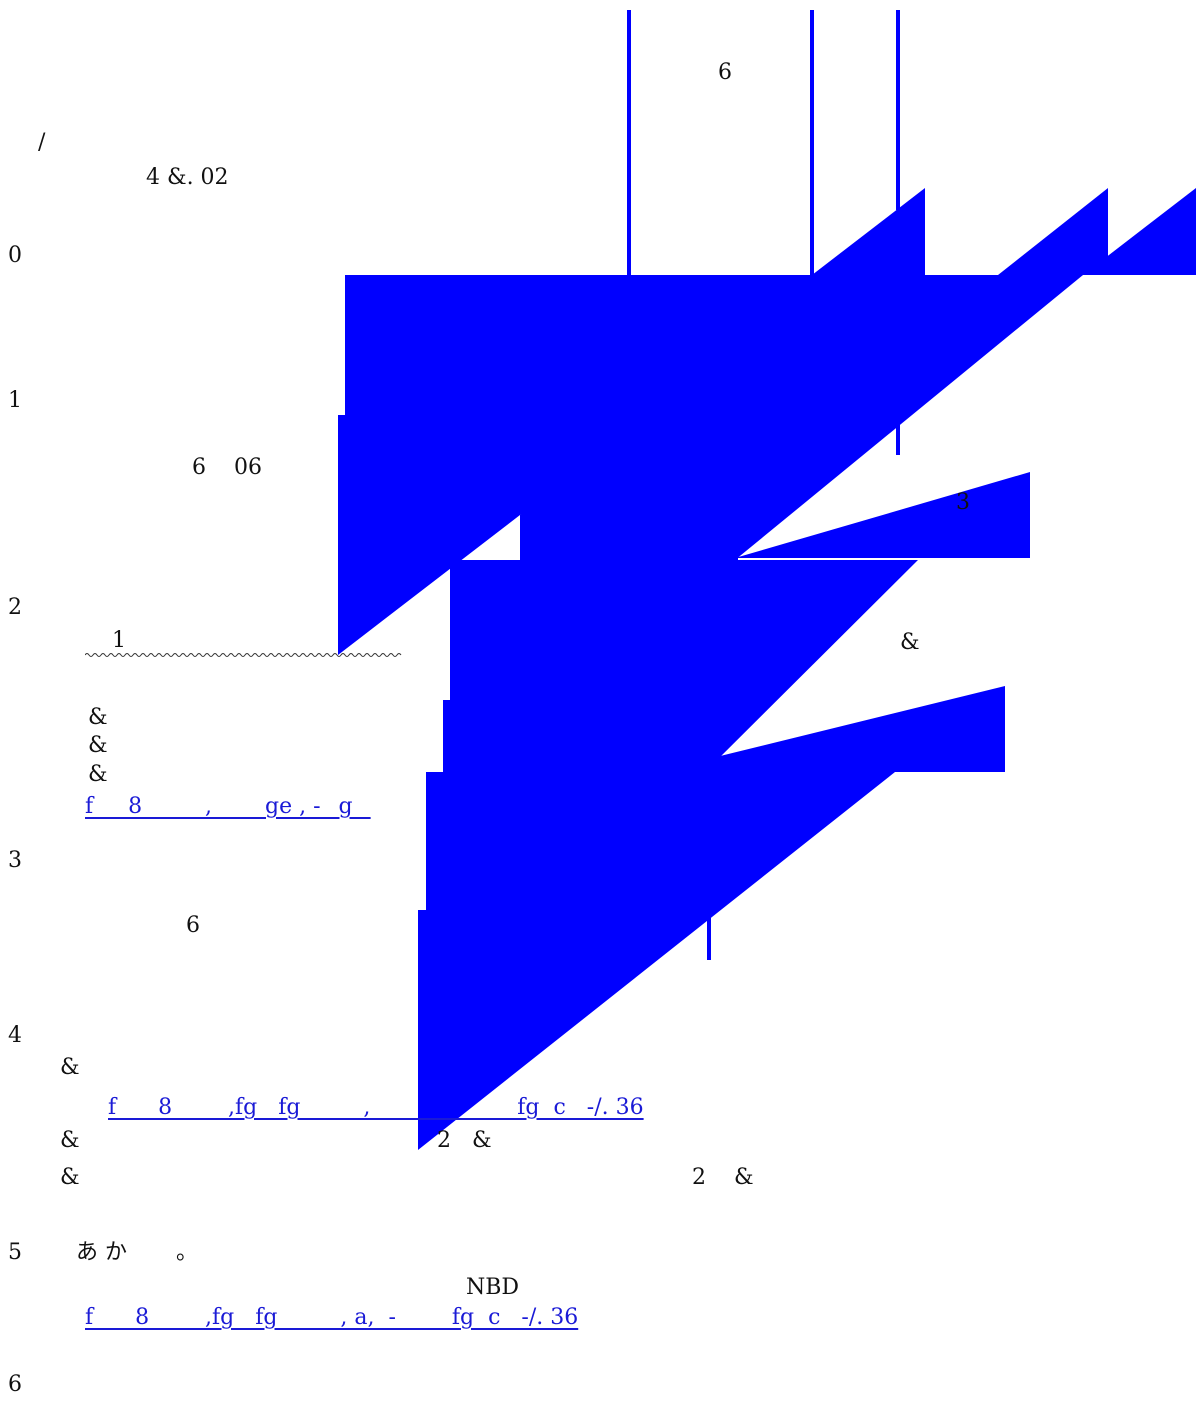 The width and height of the screenshot is (1203, 1401). Describe the element at coordinates (98, 745) in the screenshot. I see `amp-label-b: &` at that location.